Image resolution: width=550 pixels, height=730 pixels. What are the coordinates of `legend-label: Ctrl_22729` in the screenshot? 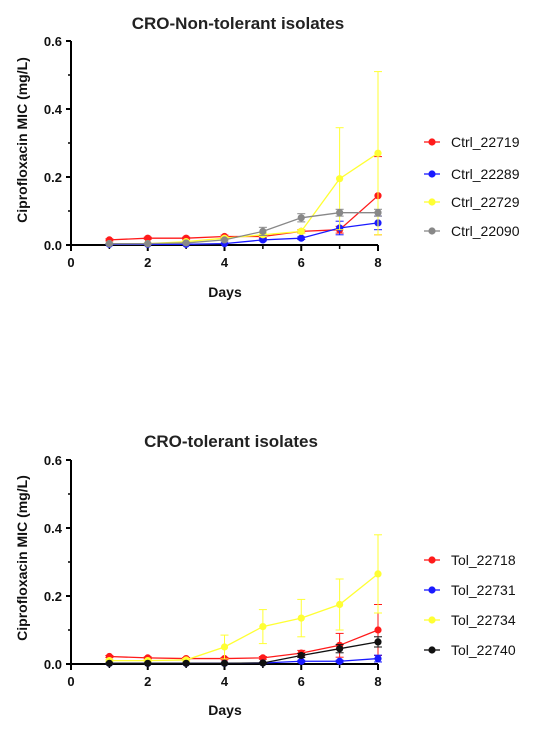 It's located at (485, 202).